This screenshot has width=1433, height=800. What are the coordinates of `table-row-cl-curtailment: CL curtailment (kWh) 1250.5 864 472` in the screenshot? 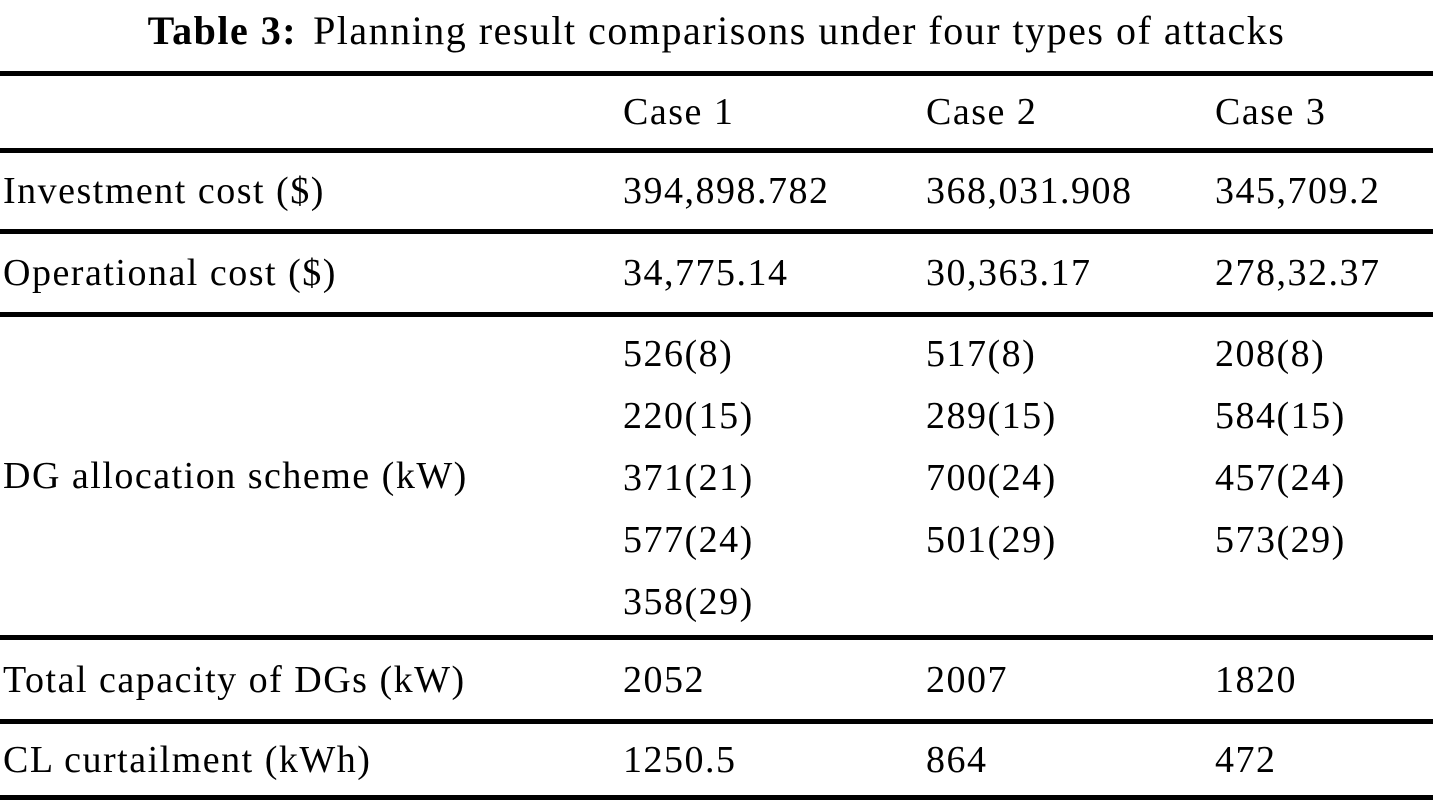 It's located at (716, 757).